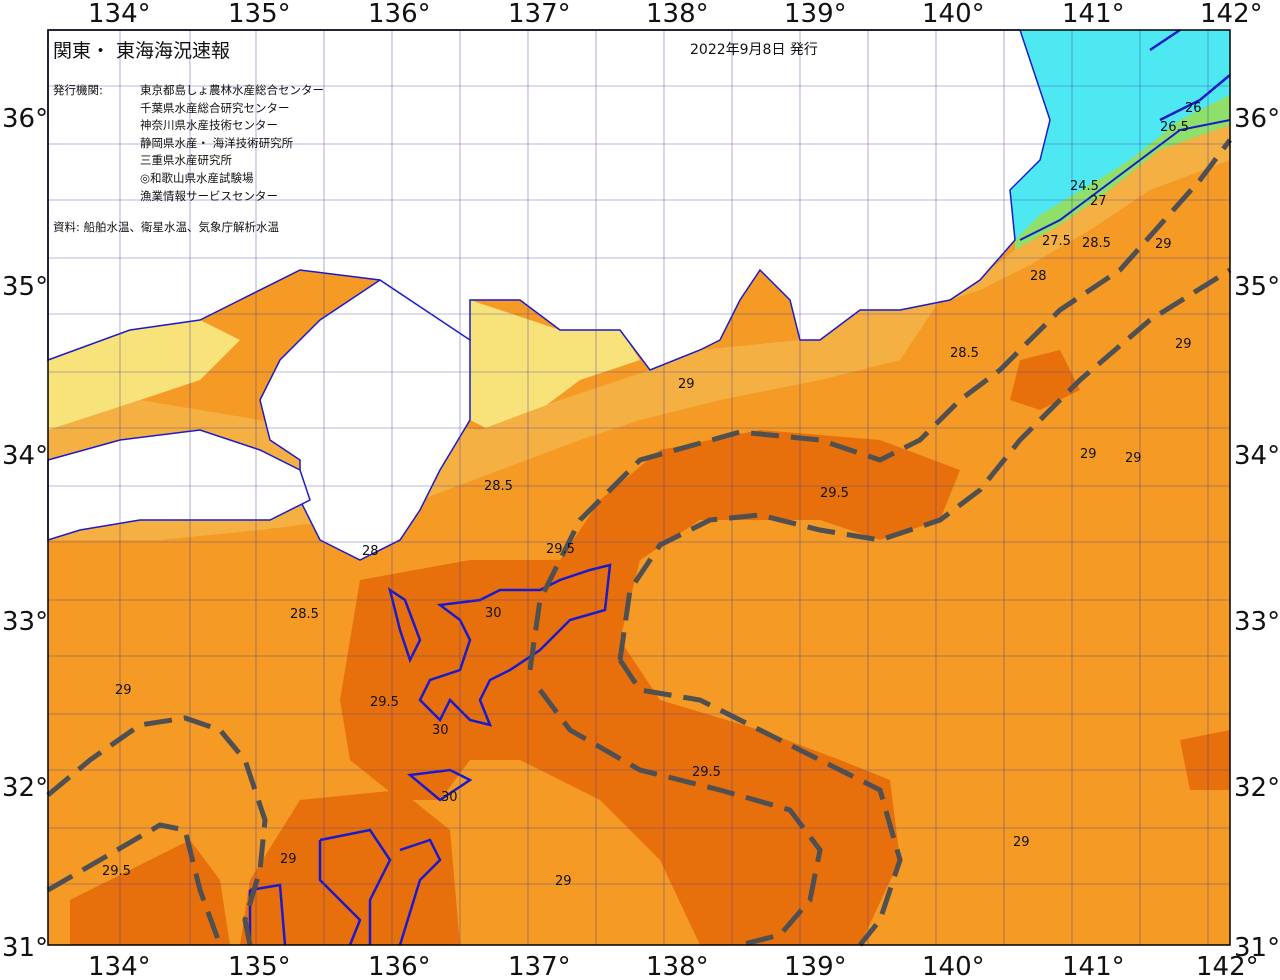 This screenshot has width=1280, height=980. I want to click on isotherm-northeast-b, so click(1190, 75).